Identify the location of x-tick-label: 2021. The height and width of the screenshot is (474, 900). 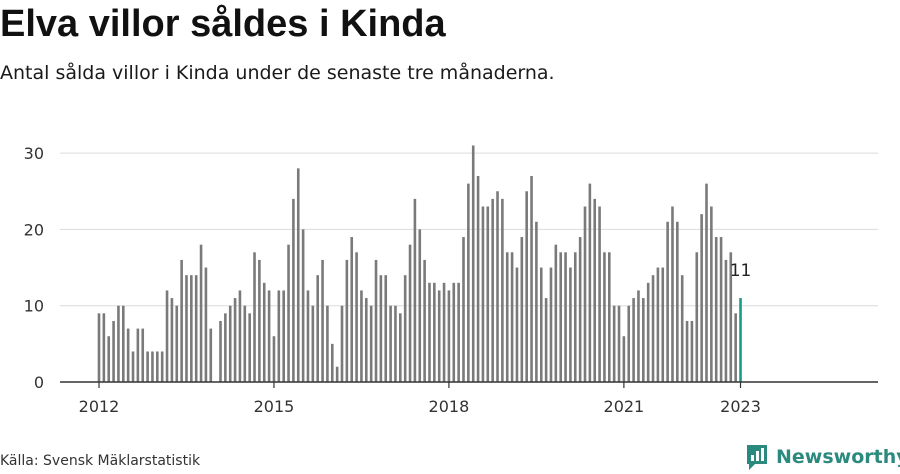
(624, 406).